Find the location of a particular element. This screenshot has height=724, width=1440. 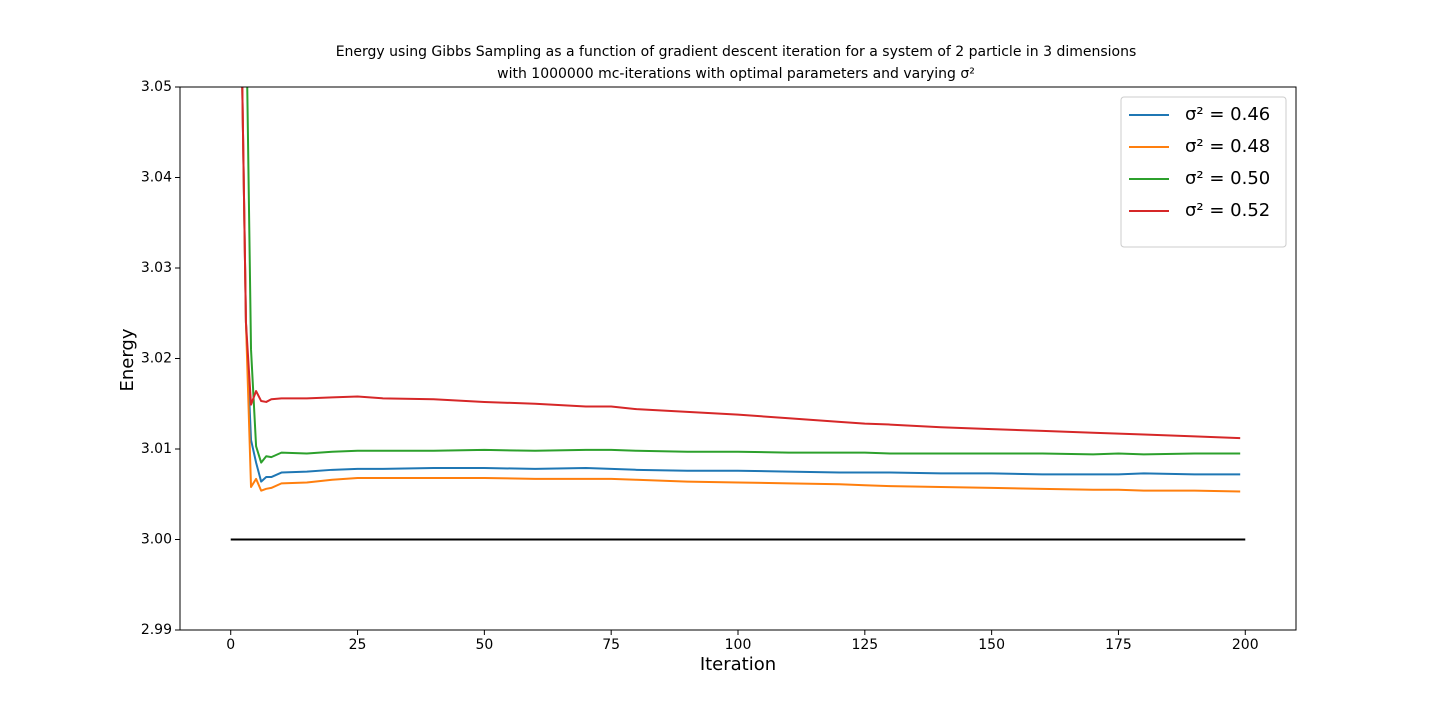

x-tick-label: 150 is located at coordinates (991, 645).